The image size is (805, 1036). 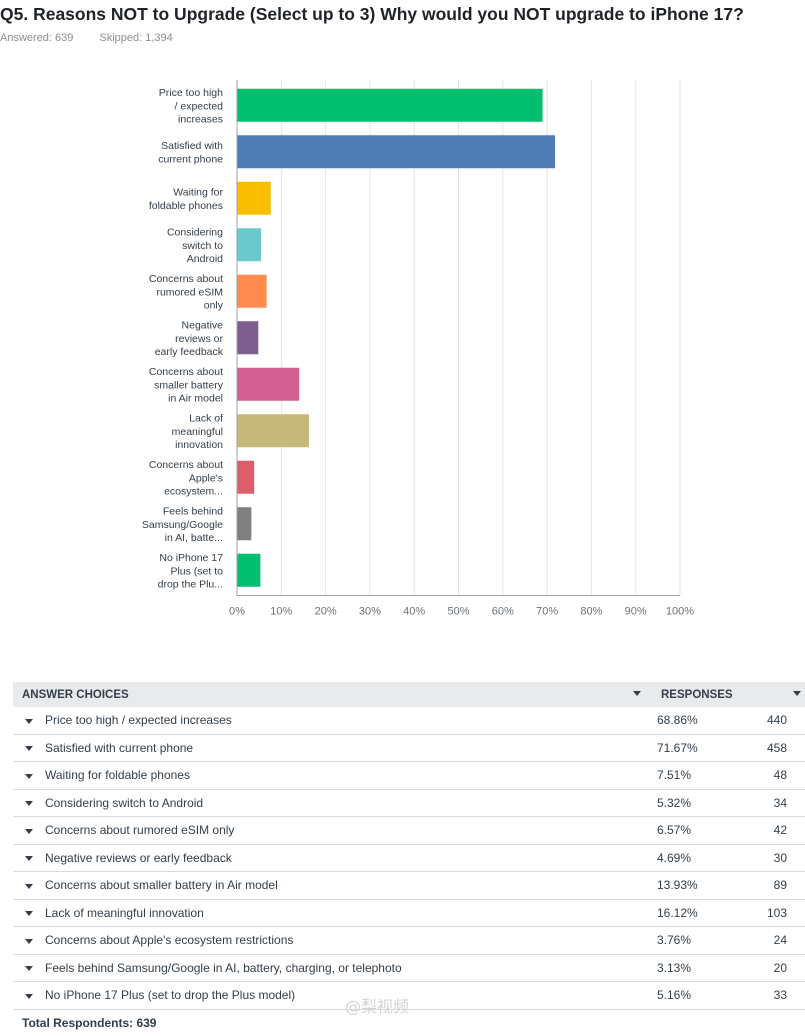 I want to click on response-percent: 3.76%, so click(x=704, y=940).